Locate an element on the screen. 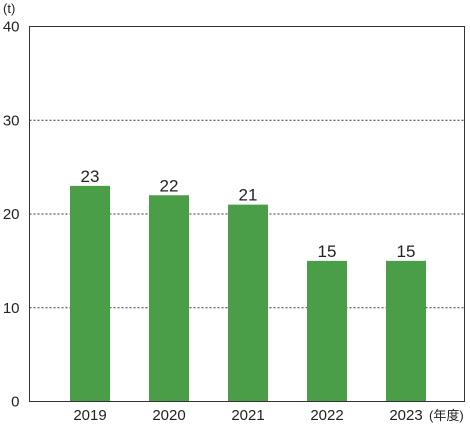  y-tick-label: 20 is located at coordinates (11, 214).